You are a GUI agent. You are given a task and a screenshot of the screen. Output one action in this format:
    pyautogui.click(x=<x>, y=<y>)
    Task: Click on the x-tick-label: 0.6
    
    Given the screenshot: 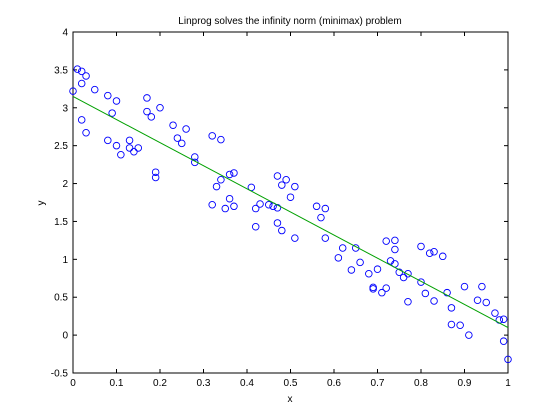 What is the action you would take?
    pyautogui.click(x=334, y=383)
    